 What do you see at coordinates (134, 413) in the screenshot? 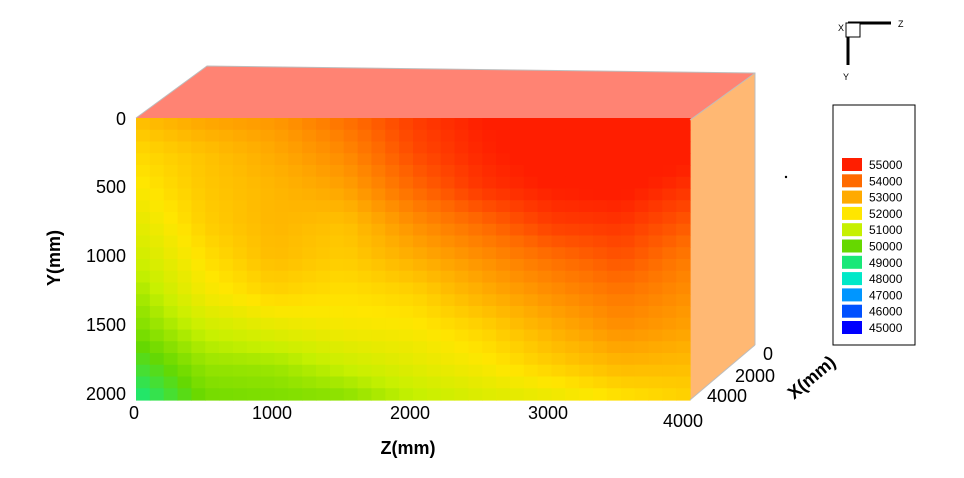
I see `z-tick-label: 0` at bounding box center [134, 413].